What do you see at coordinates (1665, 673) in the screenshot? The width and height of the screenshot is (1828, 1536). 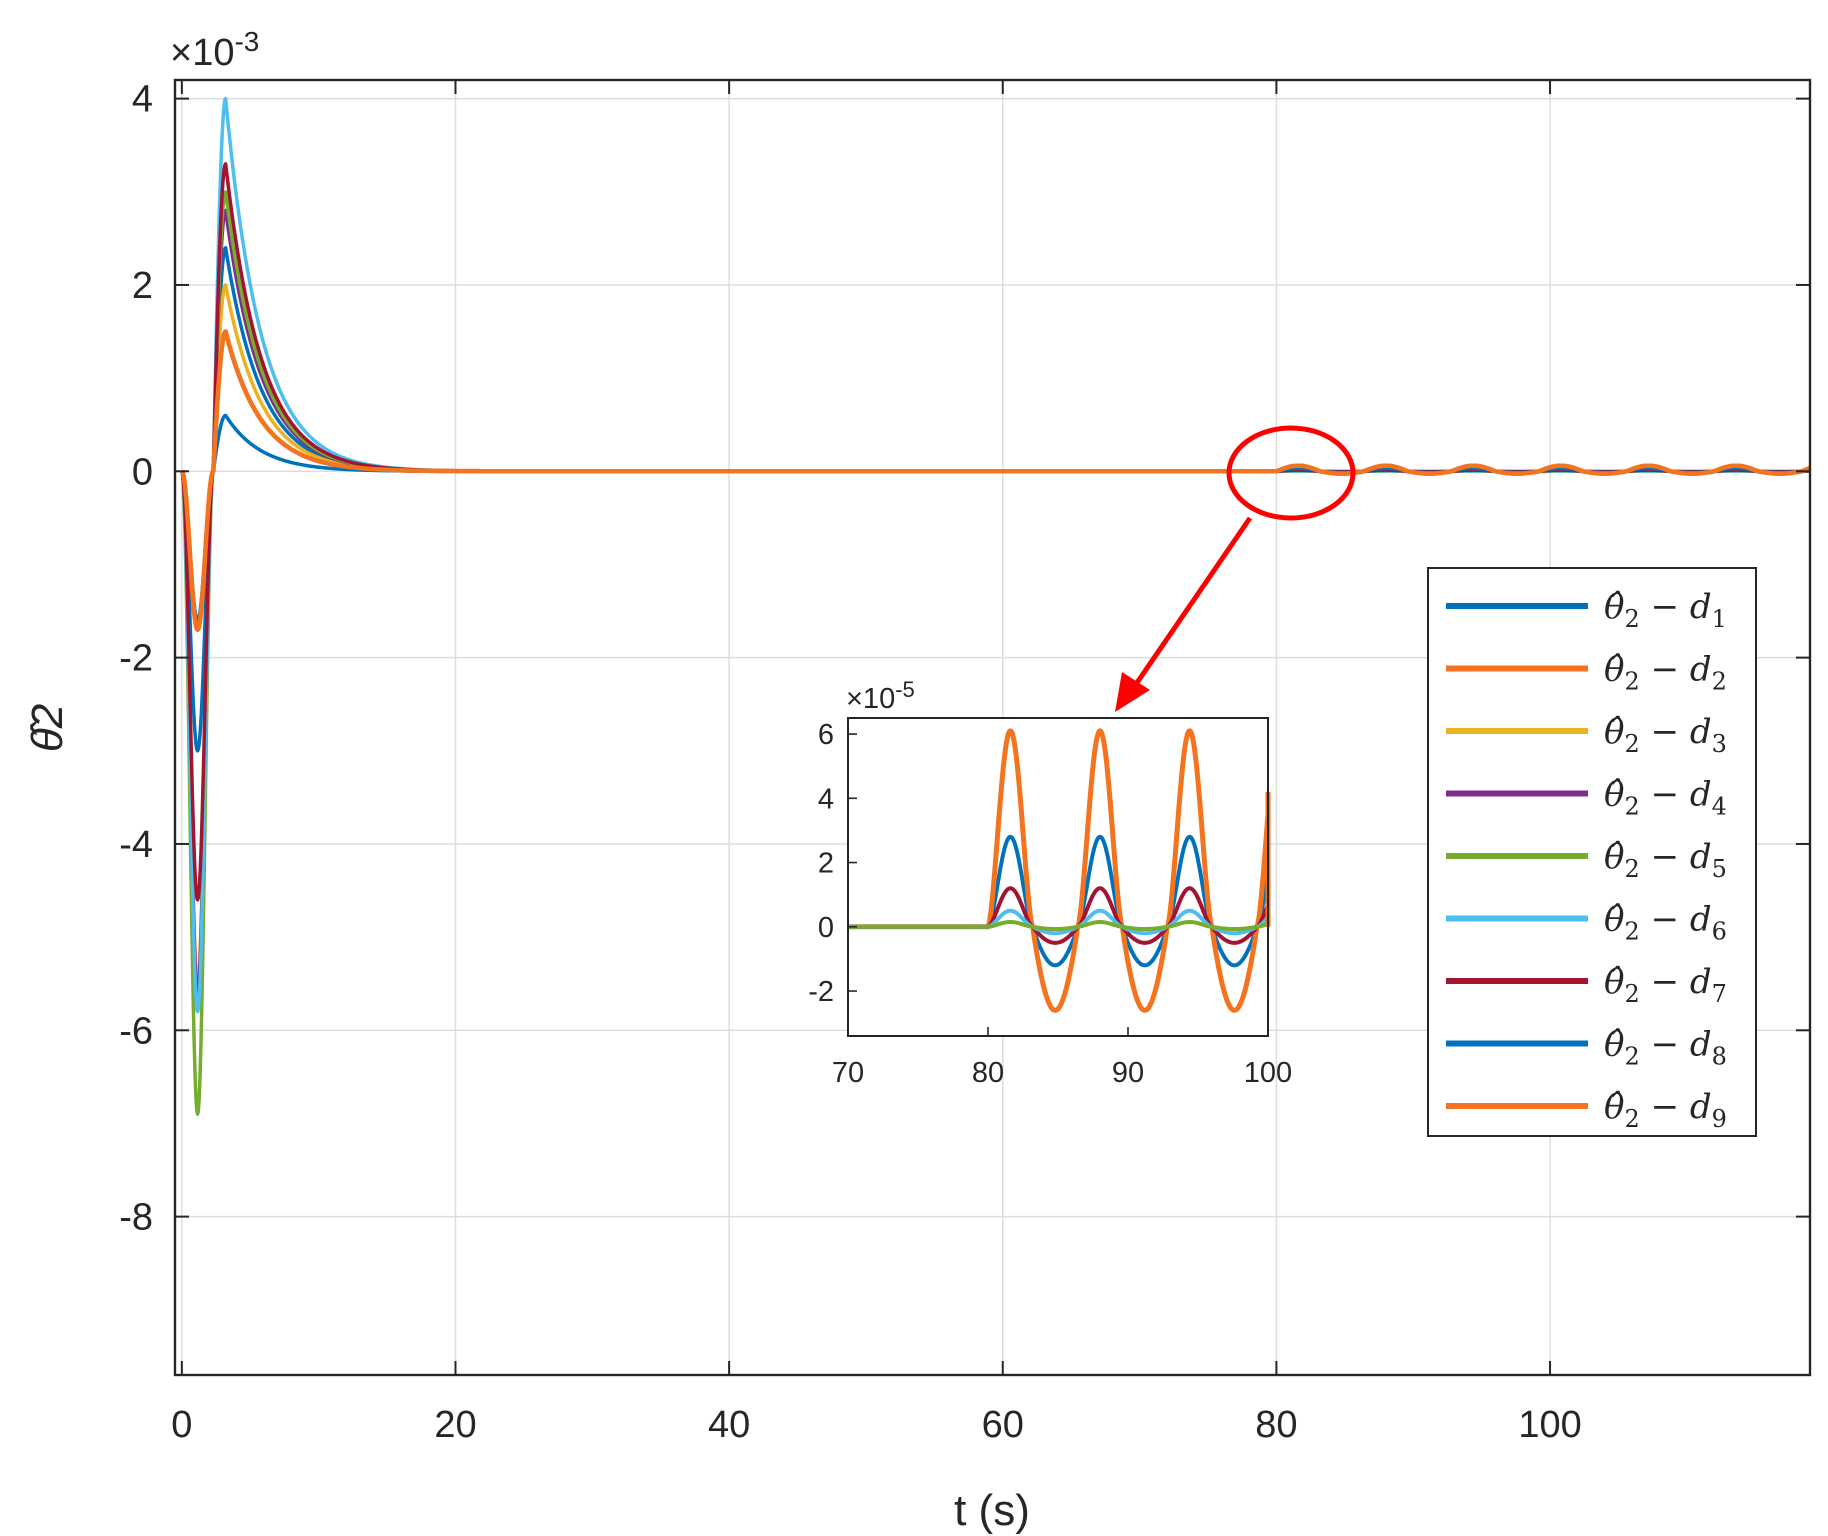 I see `legend-label-2: θ̂2 − d2` at bounding box center [1665, 673].